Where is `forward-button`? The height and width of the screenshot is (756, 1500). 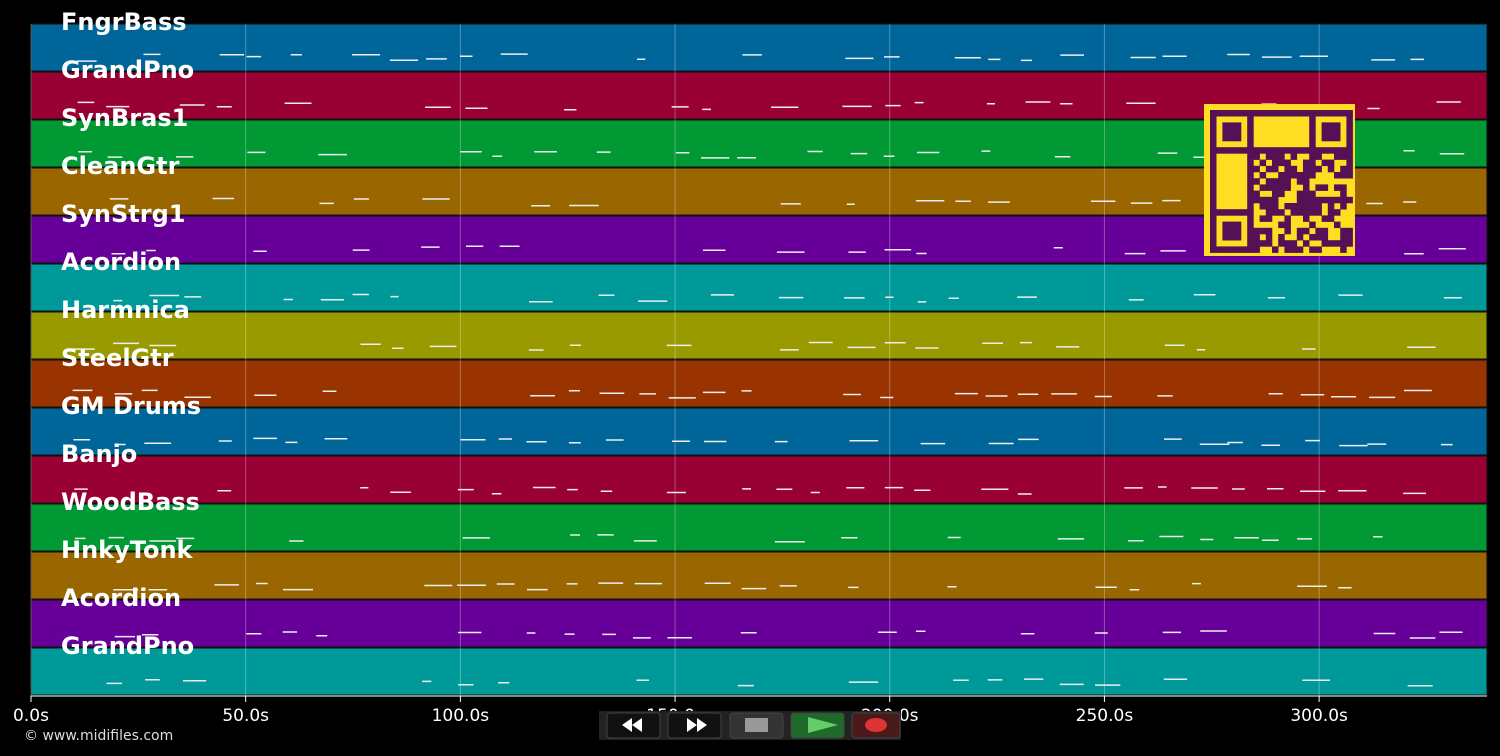
forward-button is located at coordinates (694, 725).